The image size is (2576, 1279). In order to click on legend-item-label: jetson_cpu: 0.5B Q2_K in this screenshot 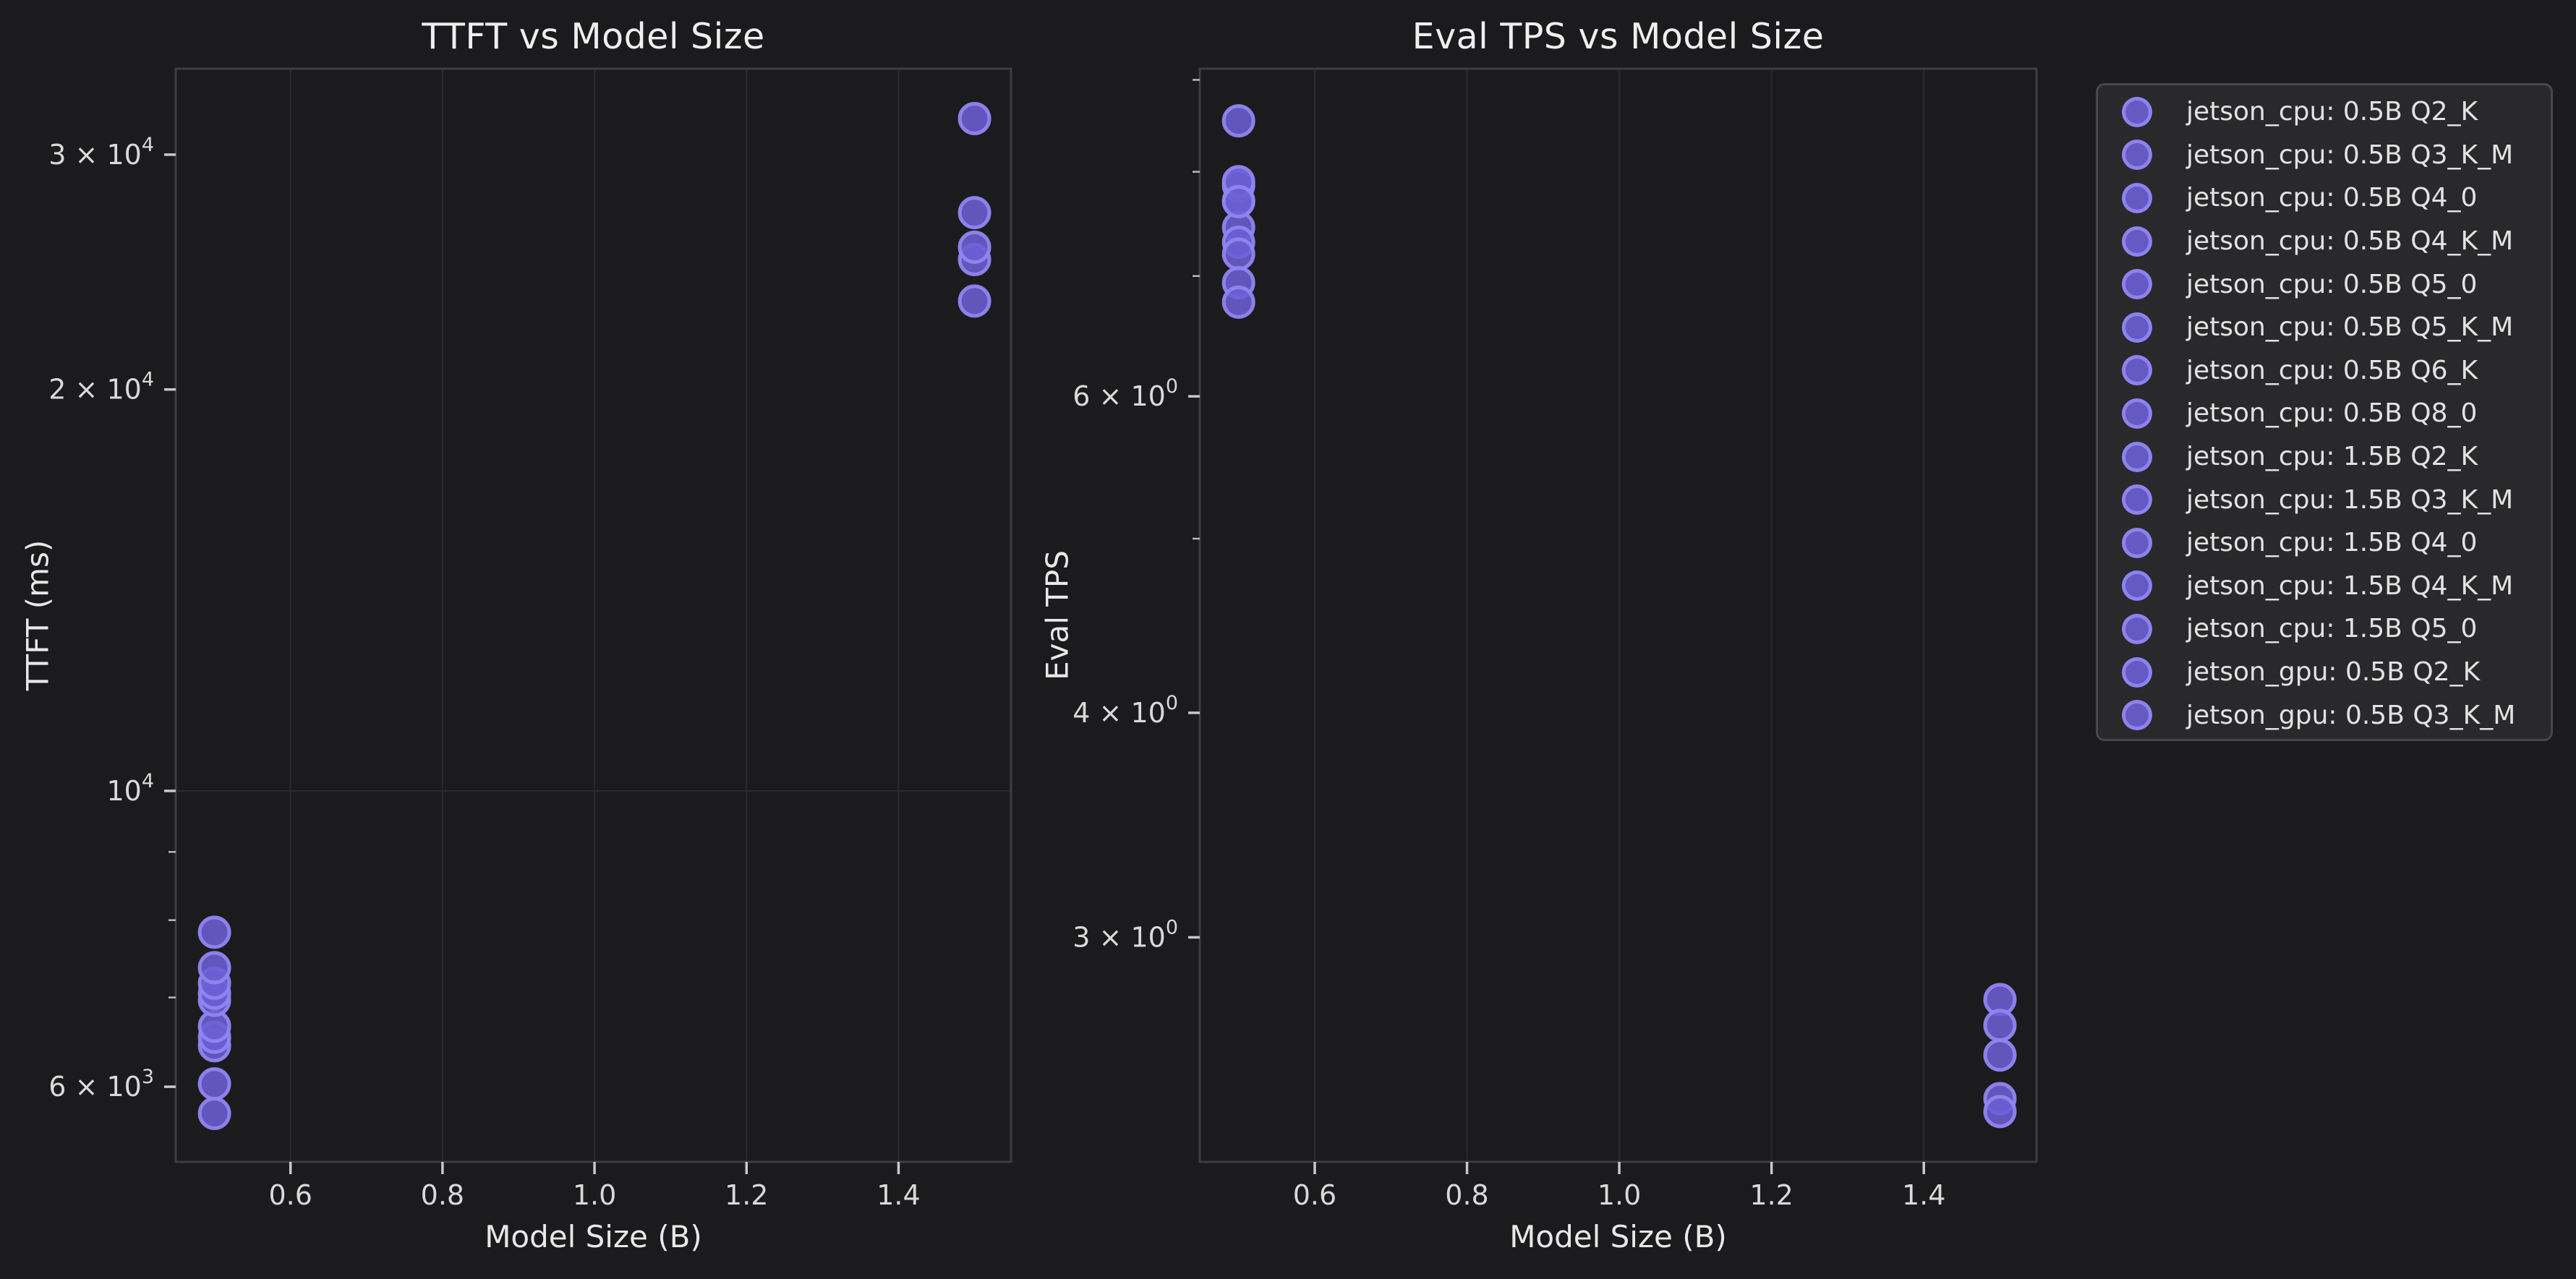, I will do `click(2332, 112)`.